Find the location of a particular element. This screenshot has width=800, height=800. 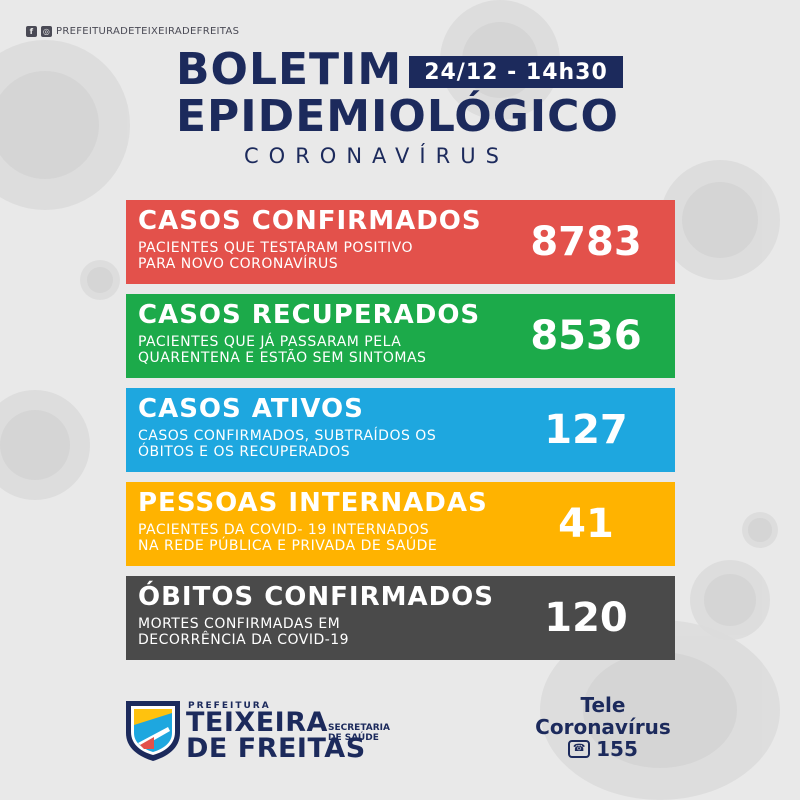

city-name-line1: TEIXEIRA is located at coordinates (257, 722).